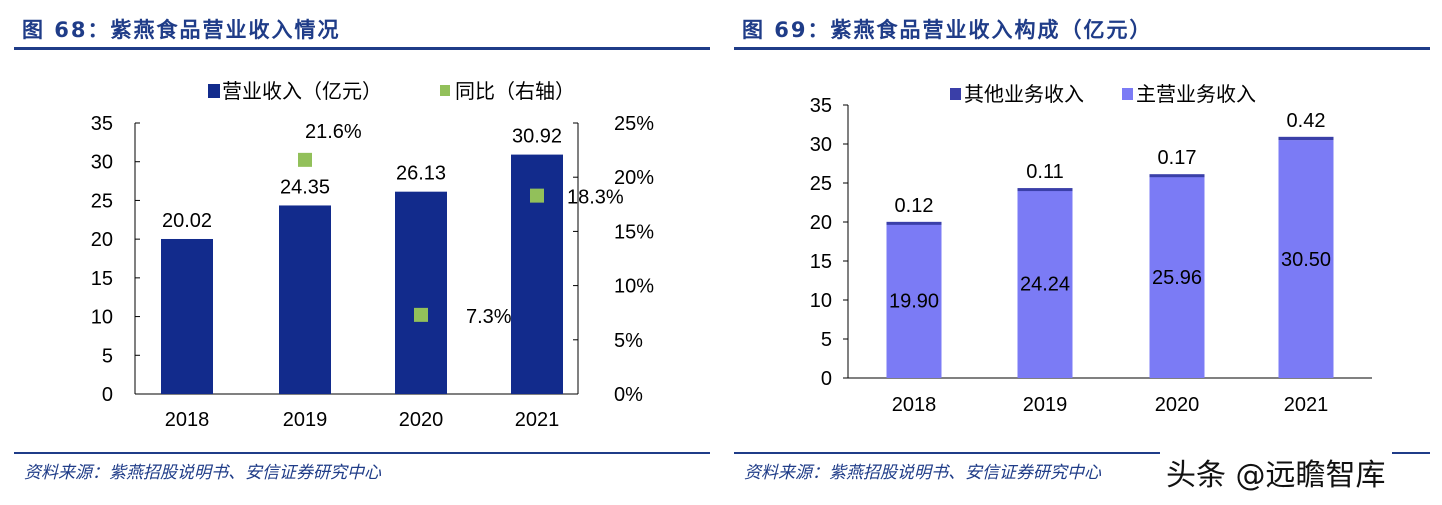  Describe the element at coordinates (922, 473) in the screenshot. I see `source-note-right: 资料来源：紫燕招股说明书、安信证券研究中心` at that location.